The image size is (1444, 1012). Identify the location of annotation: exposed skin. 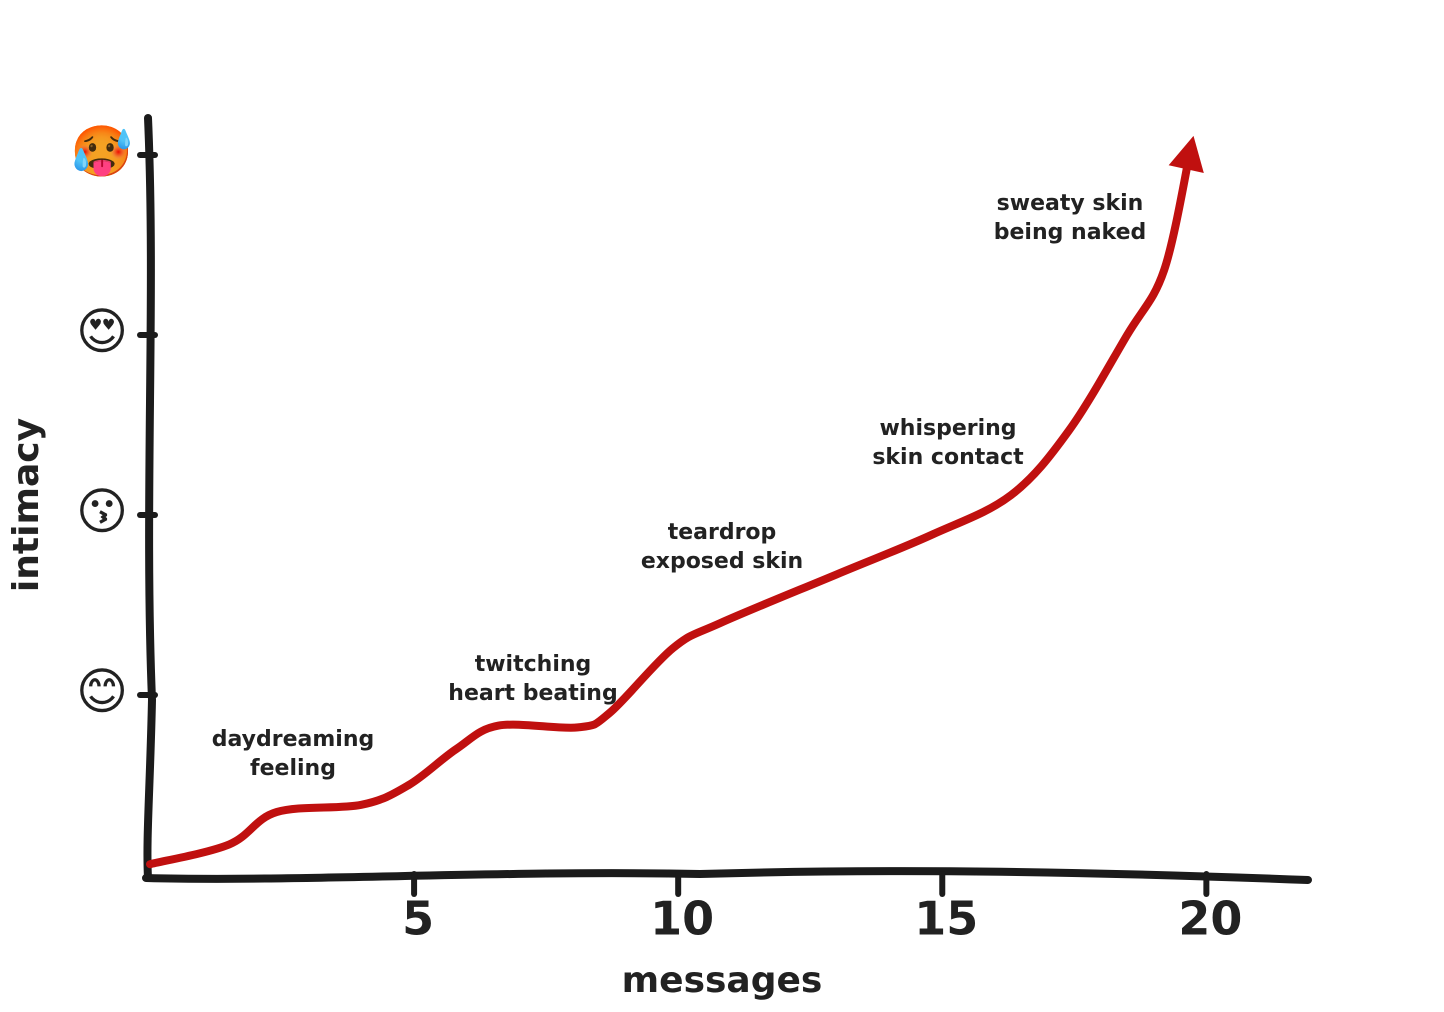
(722, 561).